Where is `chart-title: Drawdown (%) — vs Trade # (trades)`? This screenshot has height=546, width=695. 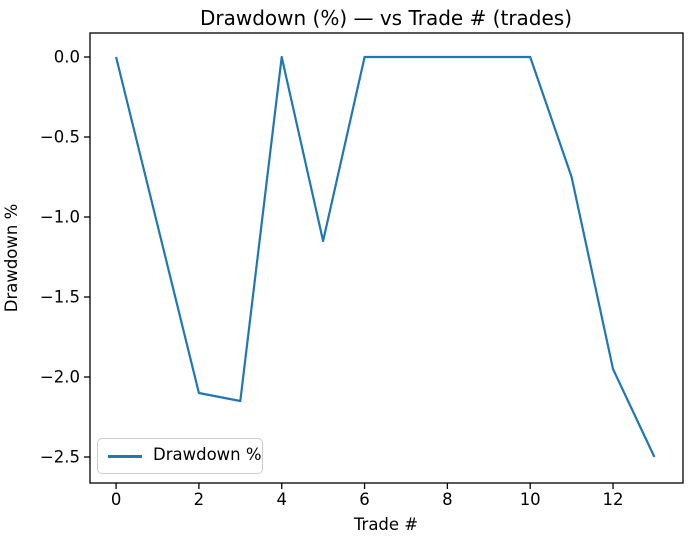 chart-title: Drawdown (%) — vs Trade # (trades) is located at coordinates (386, 18).